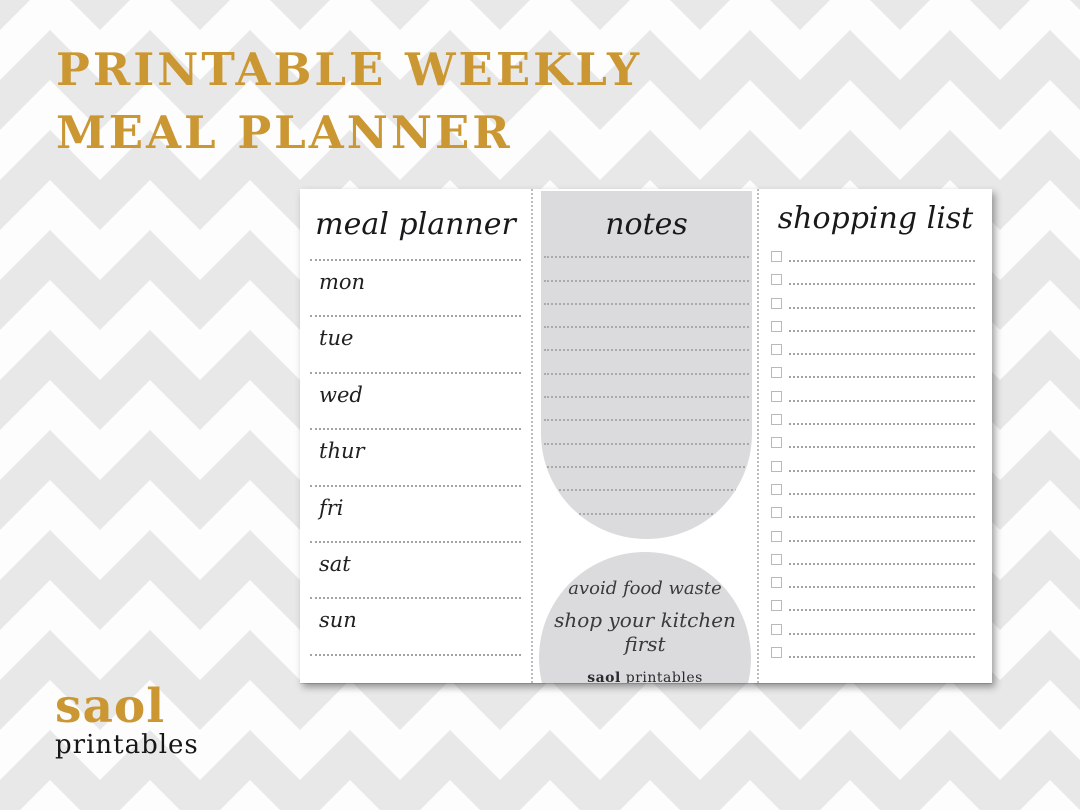  I want to click on shopping-list-column: shopping list, so click(875, 436).